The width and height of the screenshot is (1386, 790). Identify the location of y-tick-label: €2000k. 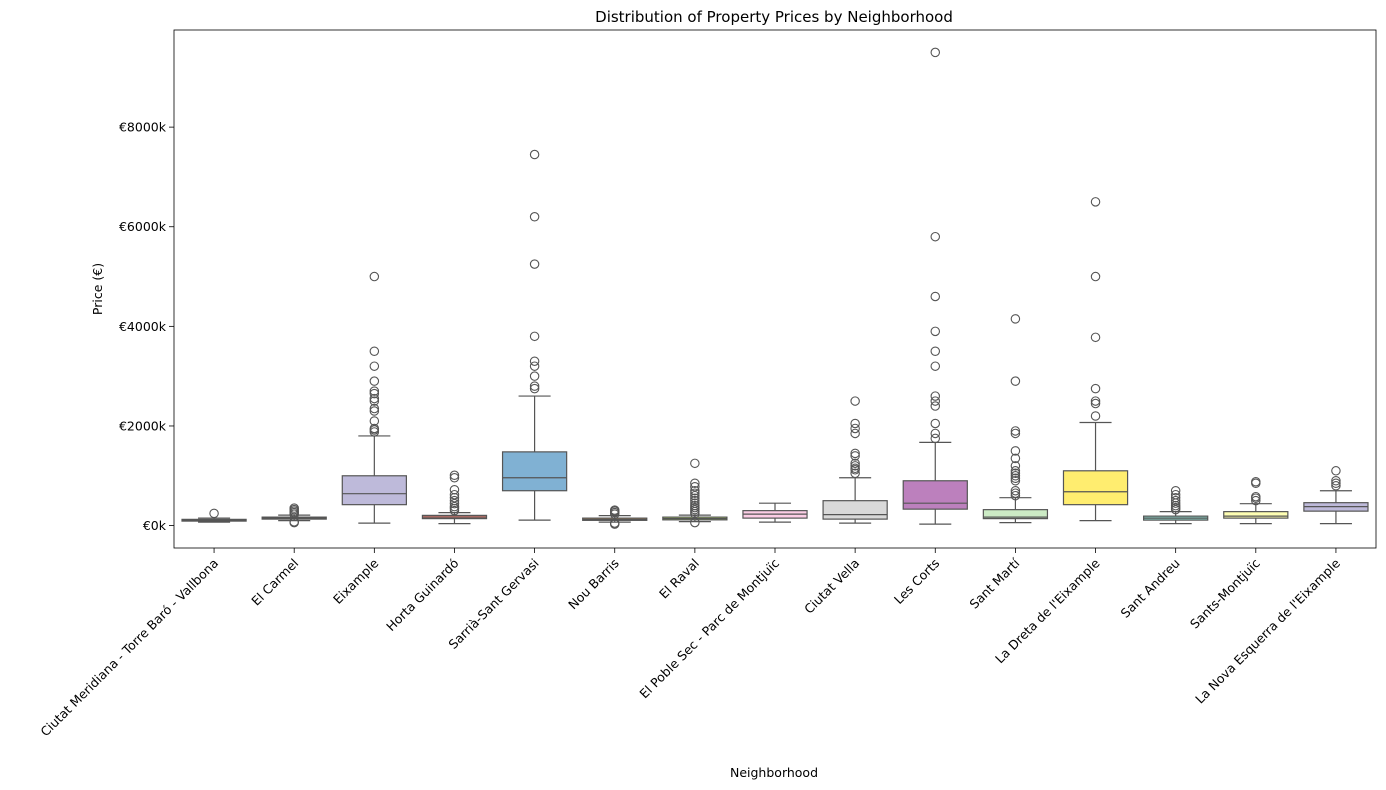
(143, 425).